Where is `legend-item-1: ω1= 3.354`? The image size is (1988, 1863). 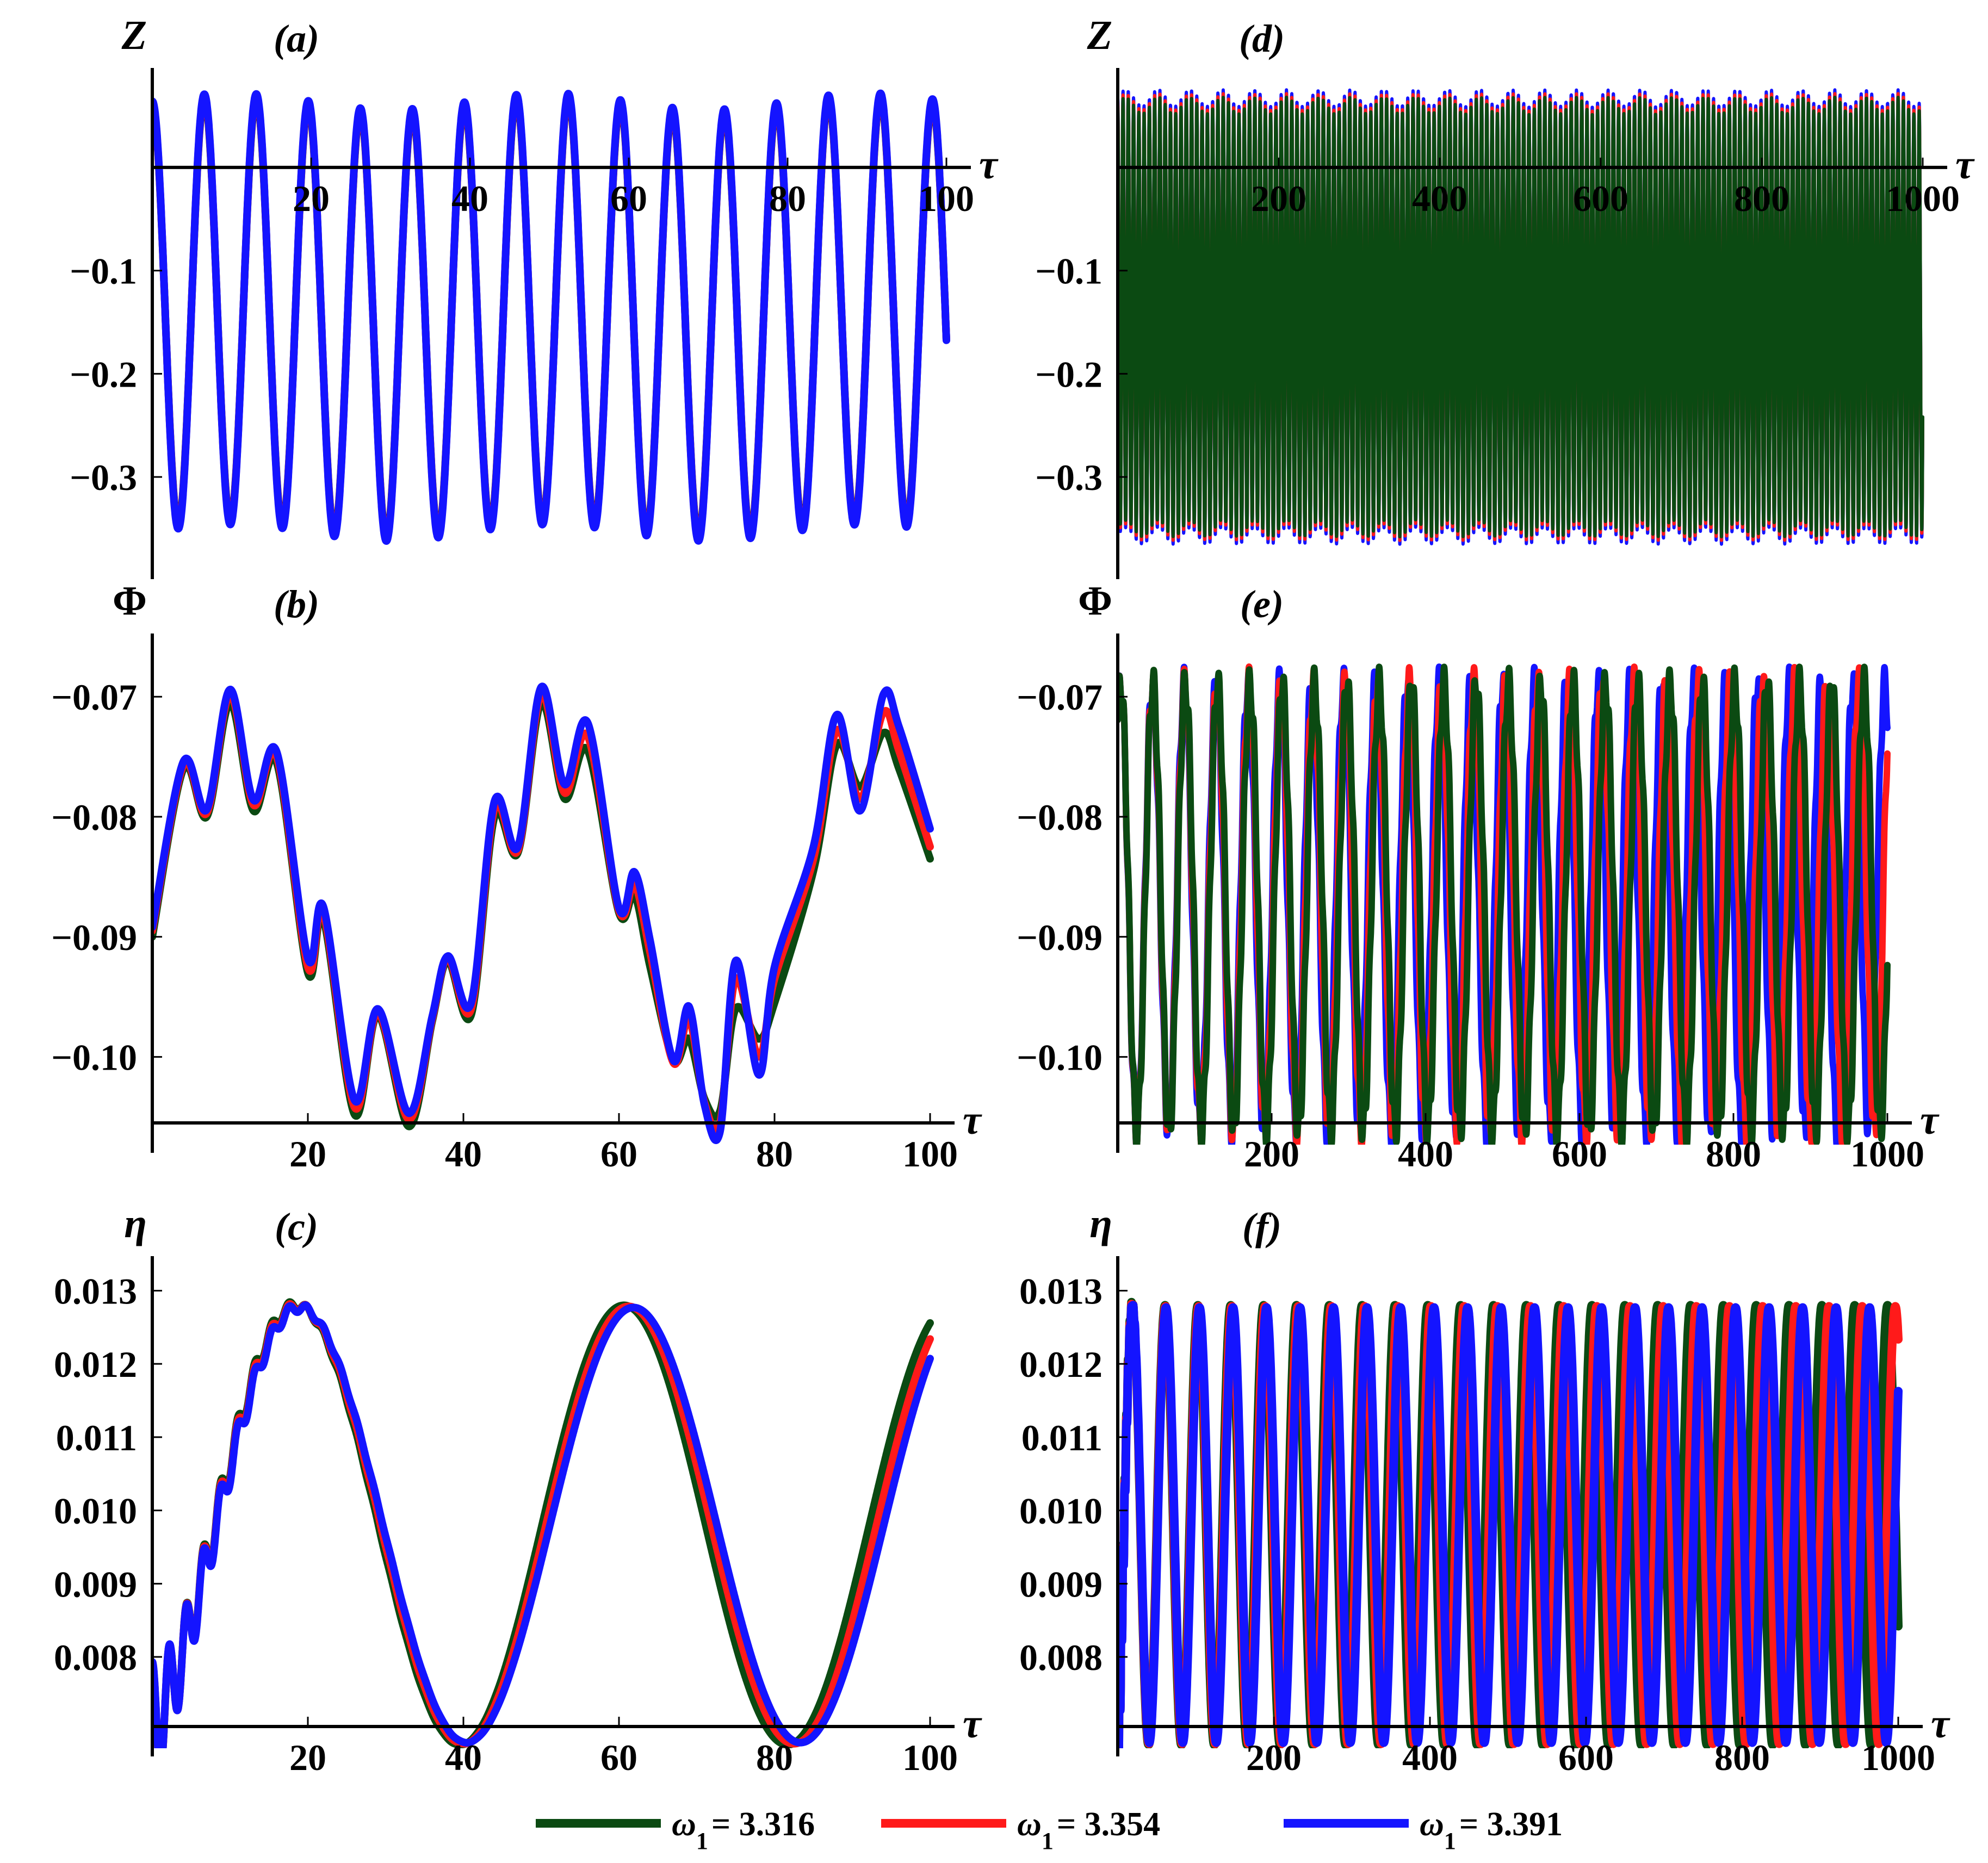
legend-item-1: ω1= 3.354 is located at coordinates (1020, 1830).